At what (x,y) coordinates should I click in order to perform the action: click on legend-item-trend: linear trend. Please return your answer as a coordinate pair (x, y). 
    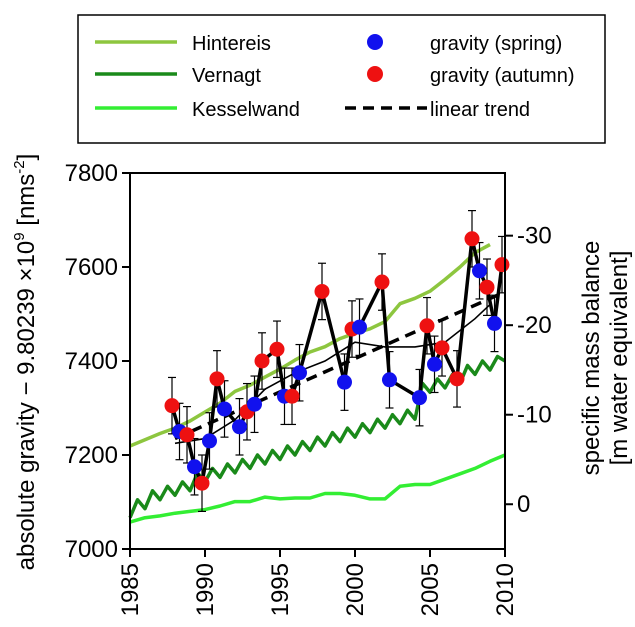
    Looking at the image, I should click on (437, 110).